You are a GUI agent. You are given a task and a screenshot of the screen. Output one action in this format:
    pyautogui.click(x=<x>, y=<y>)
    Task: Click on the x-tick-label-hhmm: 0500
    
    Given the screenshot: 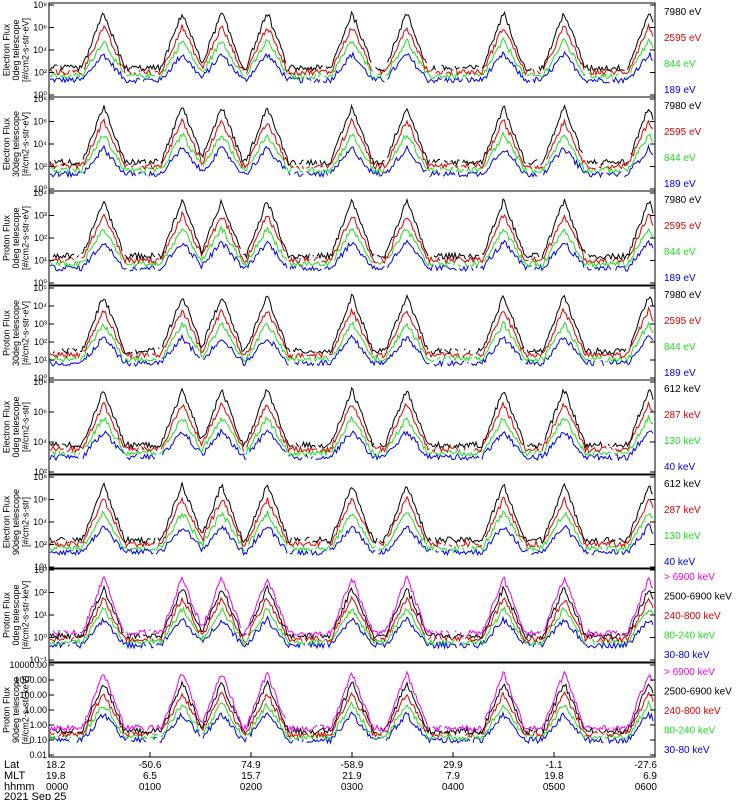 What is the action you would take?
    pyautogui.click(x=554, y=787)
    